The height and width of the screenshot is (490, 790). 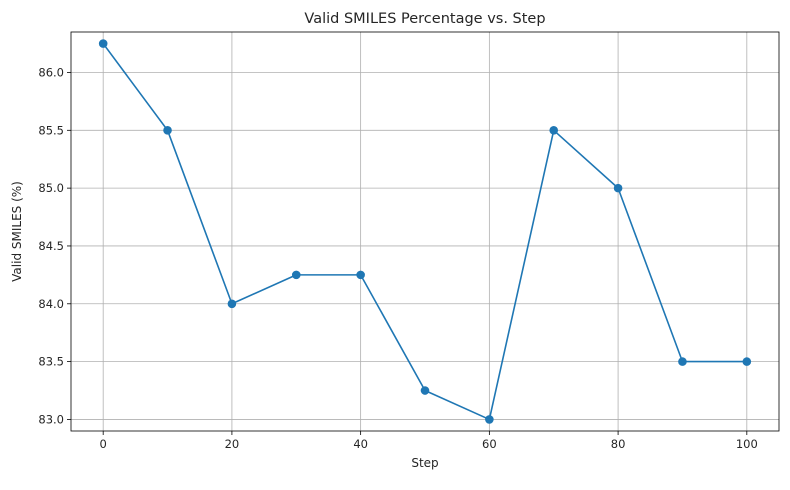 What do you see at coordinates (51, 246) in the screenshot?
I see `y-tick-label: 84.5` at bounding box center [51, 246].